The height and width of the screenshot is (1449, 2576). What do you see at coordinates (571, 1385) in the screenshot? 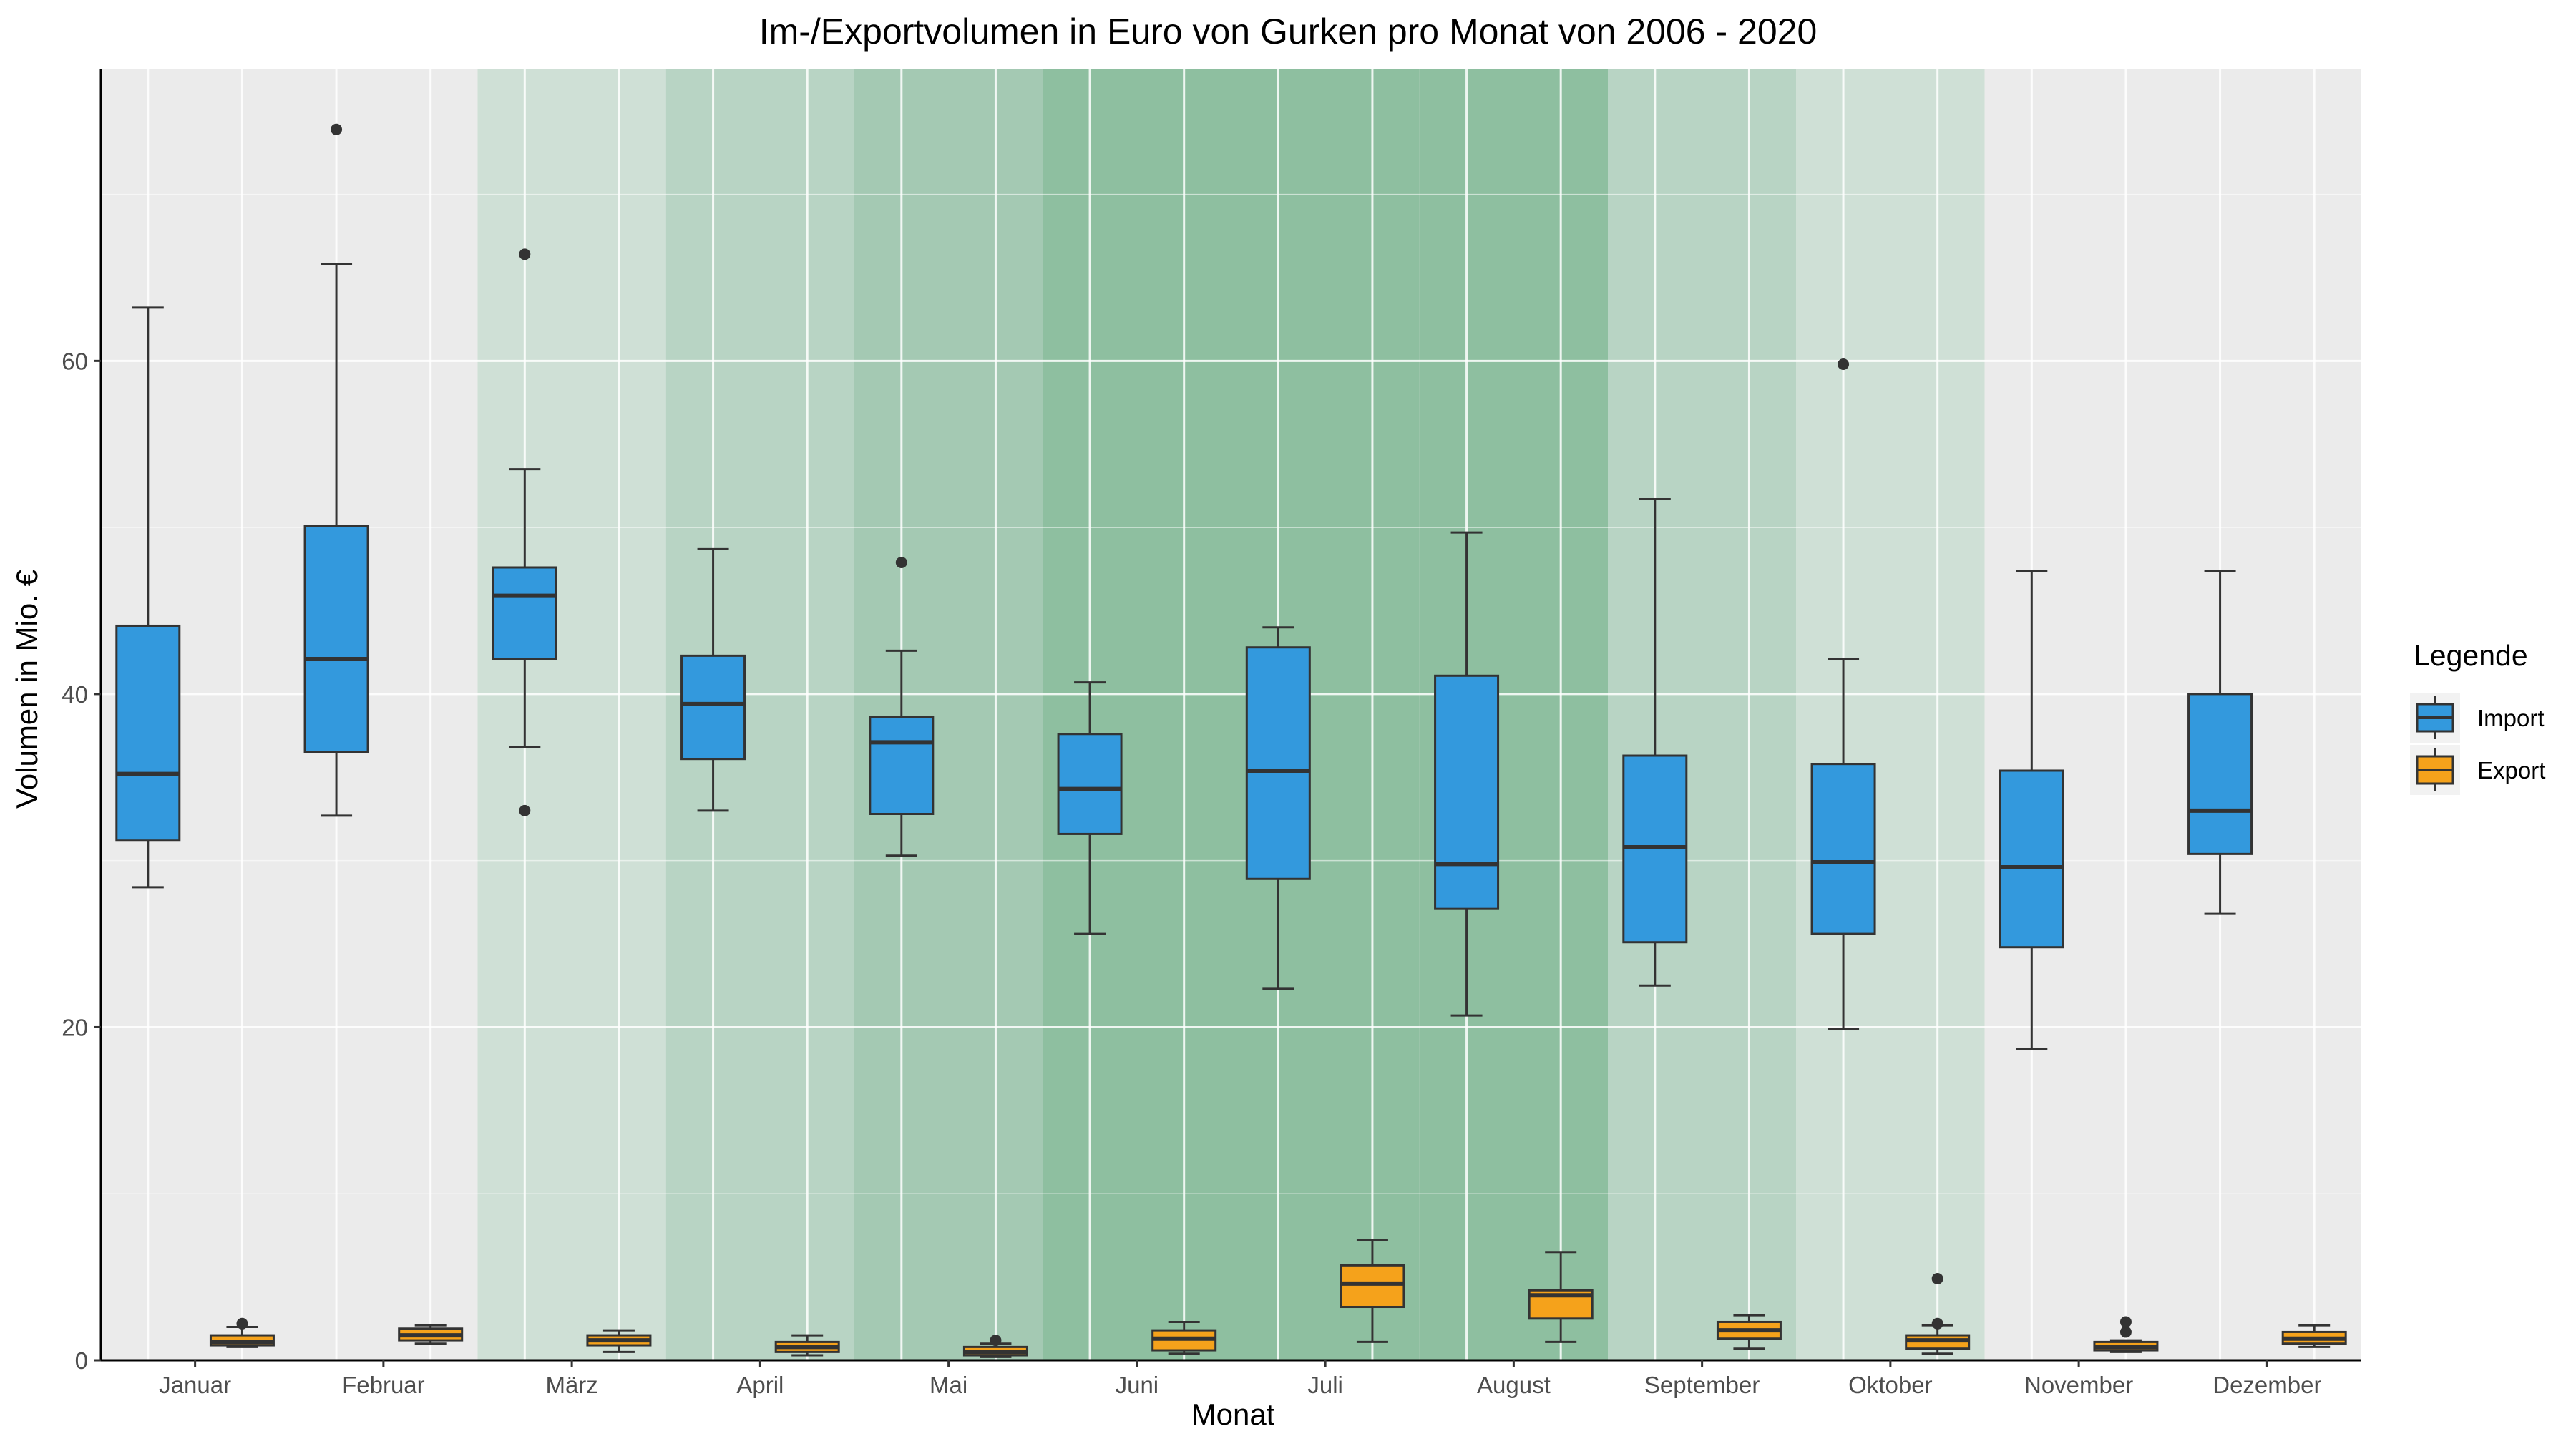
I see `x-tick-label: März` at bounding box center [571, 1385].